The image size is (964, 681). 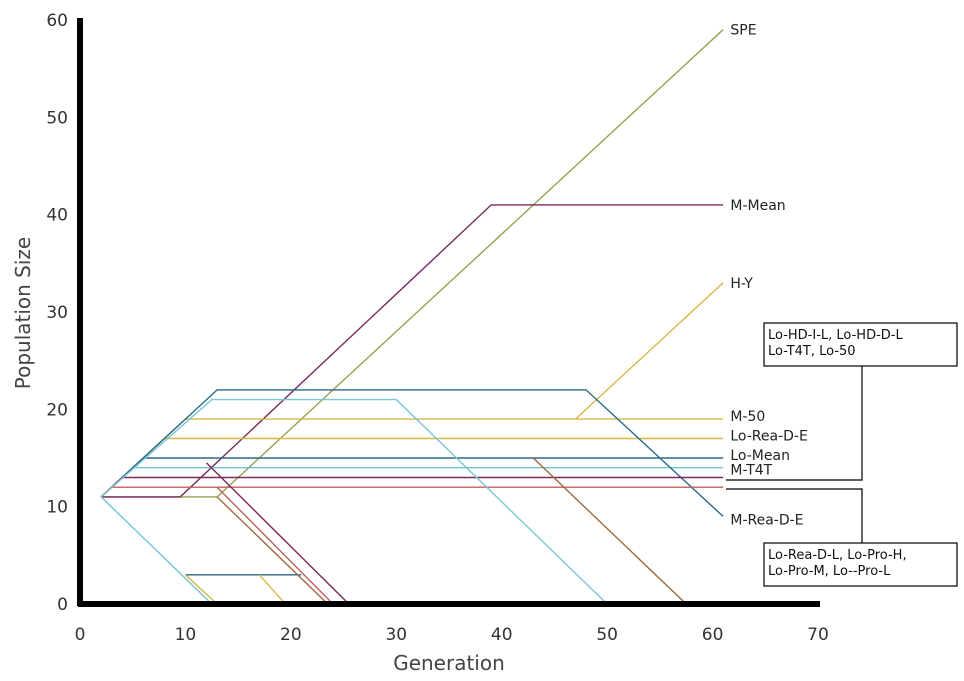 What do you see at coordinates (412, 453) in the screenshot?
I see `series-m-rea-d-e` at bounding box center [412, 453].